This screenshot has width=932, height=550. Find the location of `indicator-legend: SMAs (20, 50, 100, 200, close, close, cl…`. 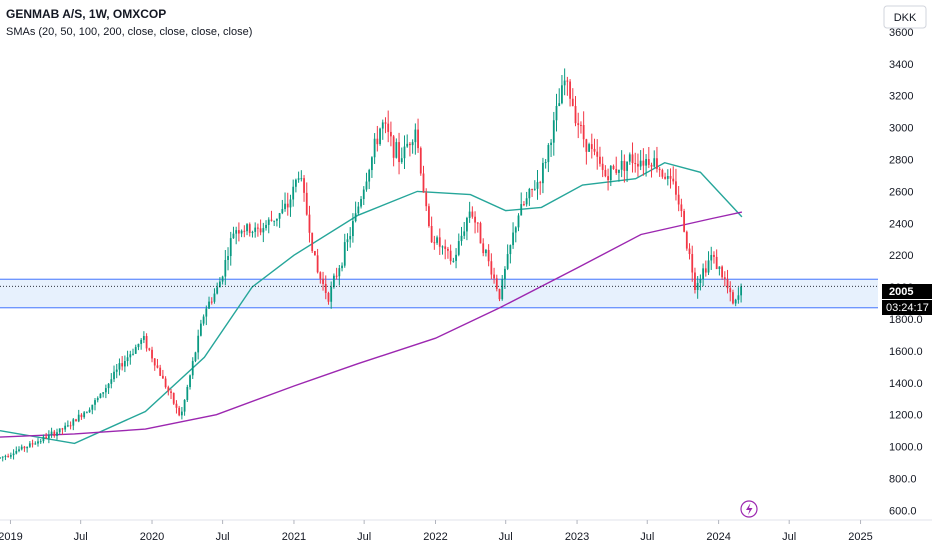

indicator-legend: SMAs (20, 50, 100, 200, close, close, cl… is located at coordinates (129, 32).